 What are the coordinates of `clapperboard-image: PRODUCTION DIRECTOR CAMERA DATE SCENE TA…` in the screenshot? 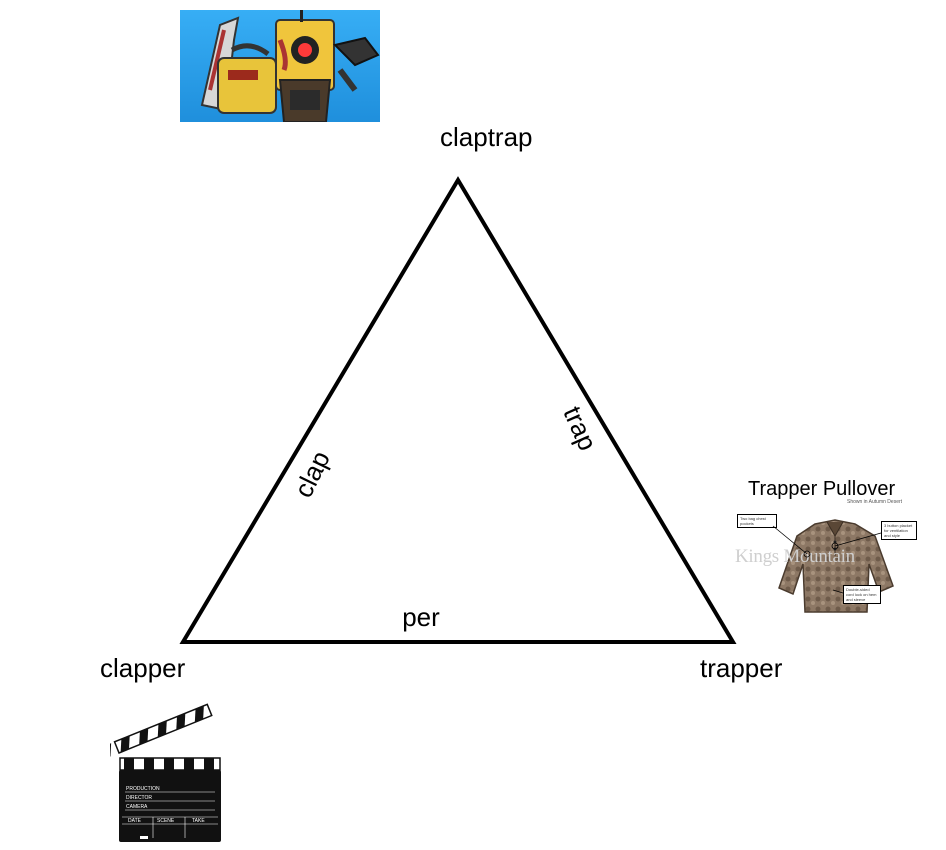 It's located at (166, 772).